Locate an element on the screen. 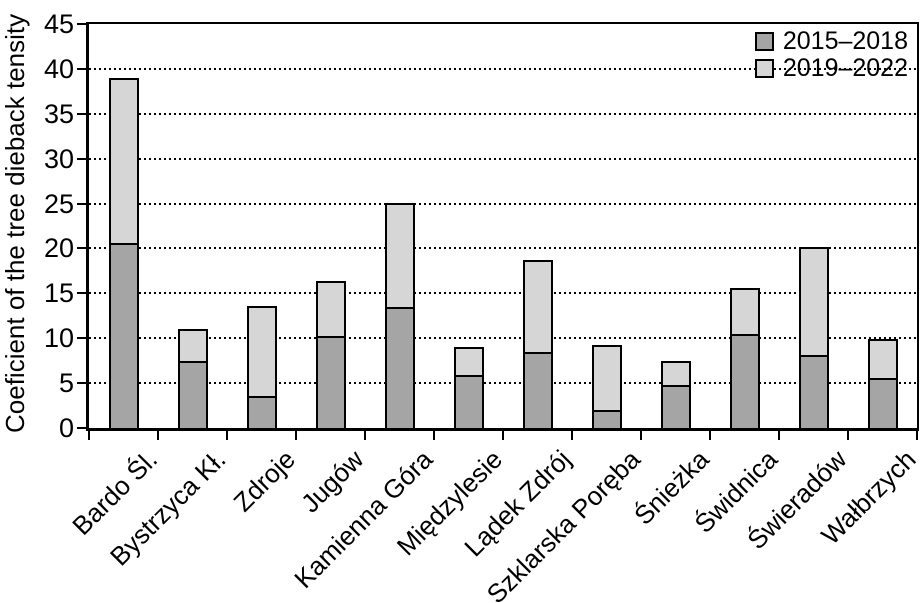 This screenshot has width=921, height=603. stacked-bar-wa-brzych is located at coordinates (882, 383).